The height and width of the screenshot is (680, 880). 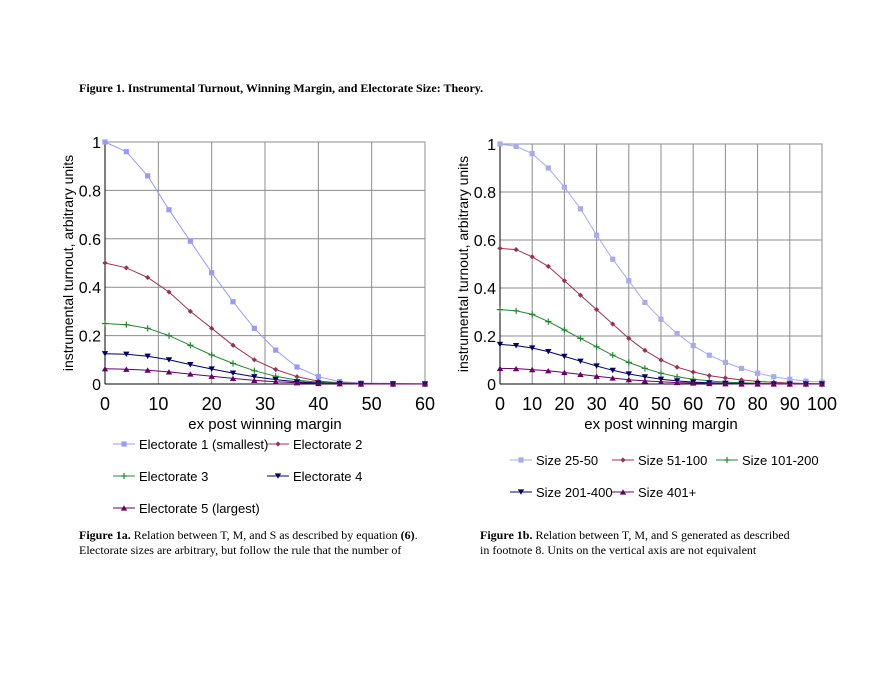 I want to click on legend-label: Electorate 1 (smallest), so click(x=203, y=444).